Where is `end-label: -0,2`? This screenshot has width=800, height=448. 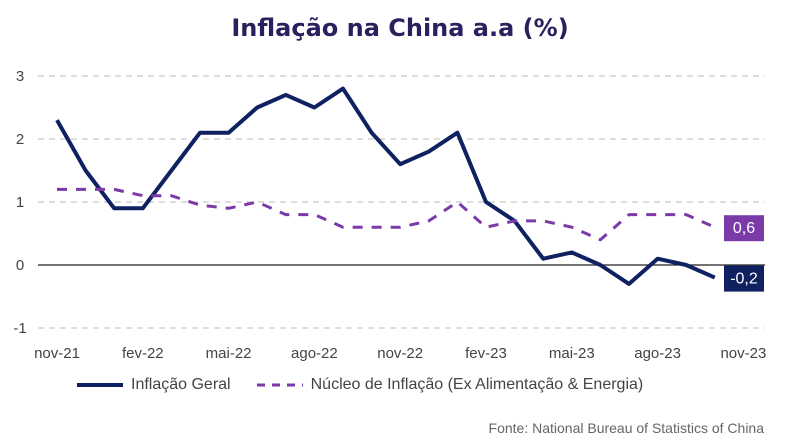
end-label: -0,2 is located at coordinates (744, 279).